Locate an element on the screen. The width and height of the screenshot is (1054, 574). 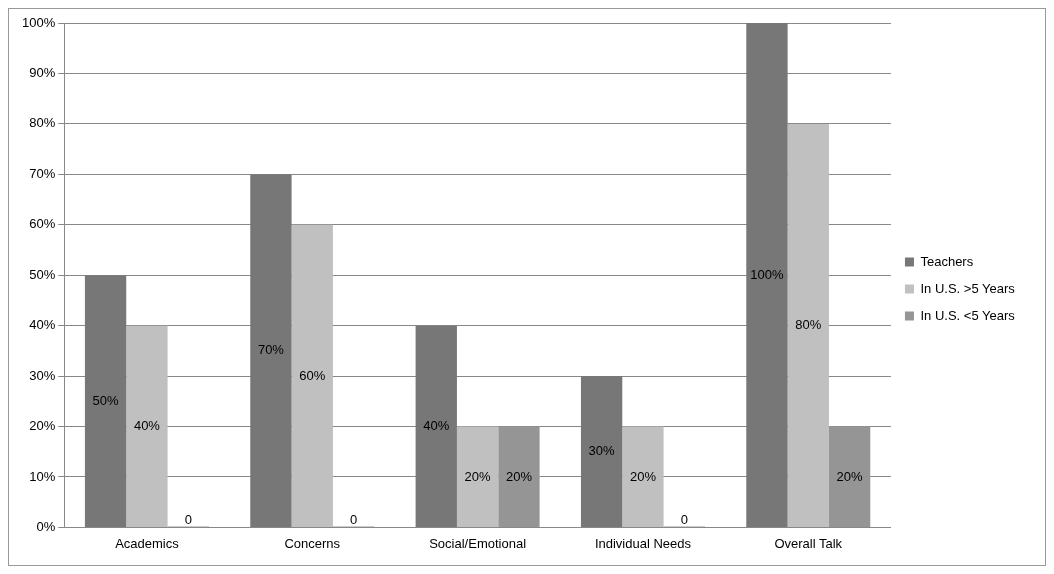
y-tick-label: 70% is located at coordinates (42, 173).